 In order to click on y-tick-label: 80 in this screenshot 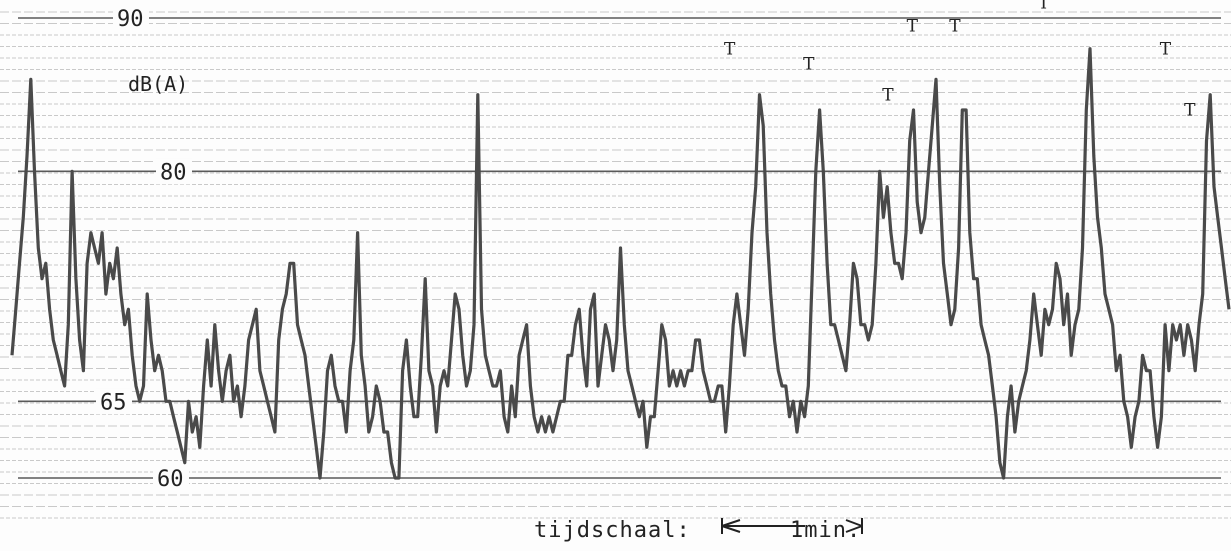, I will do `click(173, 172)`.